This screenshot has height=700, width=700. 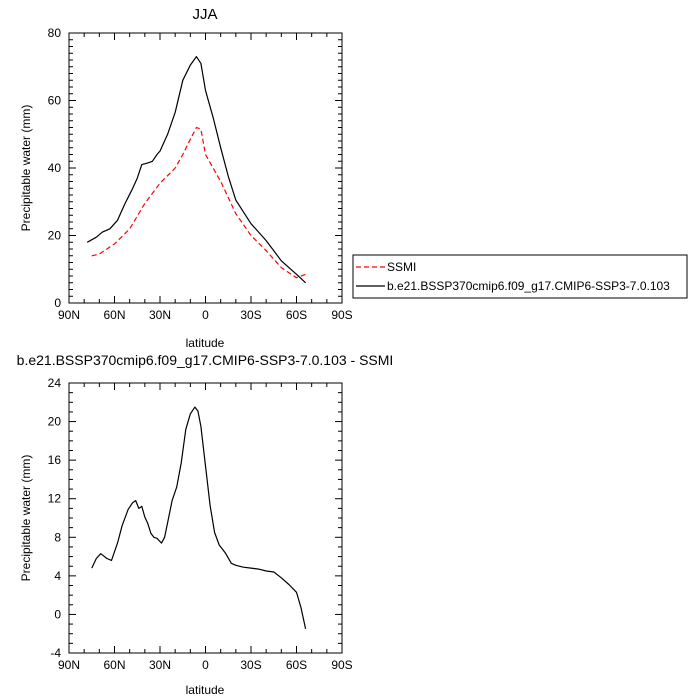 I want to click on bottom-ytick-label: 20, so click(x=55, y=422).